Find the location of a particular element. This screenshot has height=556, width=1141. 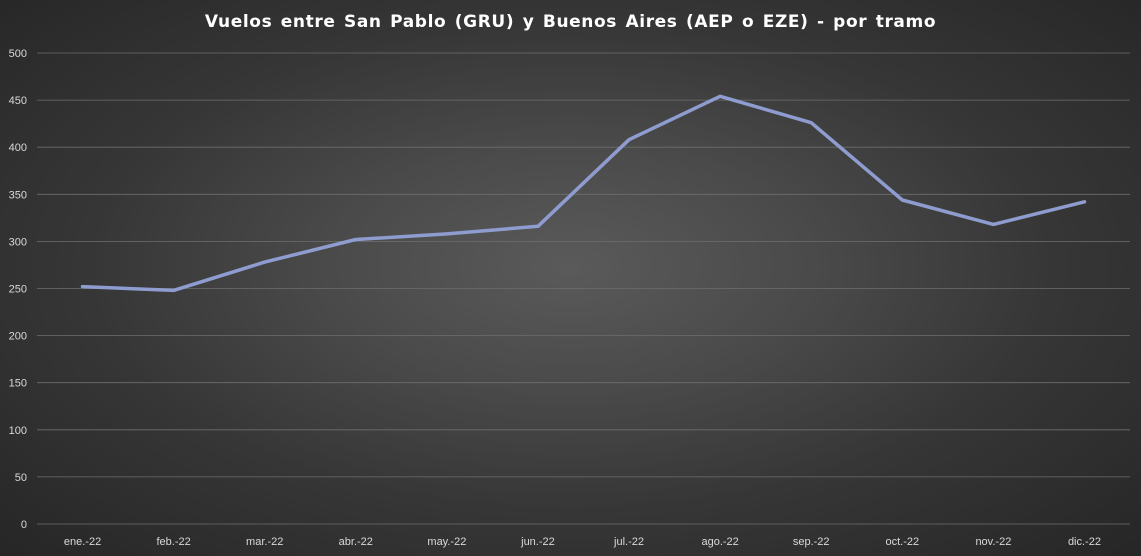

x-tick-label: mar.-22 is located at coordinates (264, 542).